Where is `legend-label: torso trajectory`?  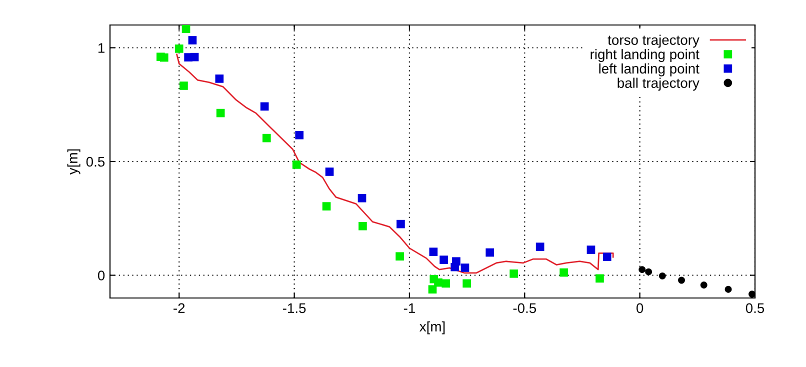
legend-label: torso trajectory is located at coordinates (654, 41).